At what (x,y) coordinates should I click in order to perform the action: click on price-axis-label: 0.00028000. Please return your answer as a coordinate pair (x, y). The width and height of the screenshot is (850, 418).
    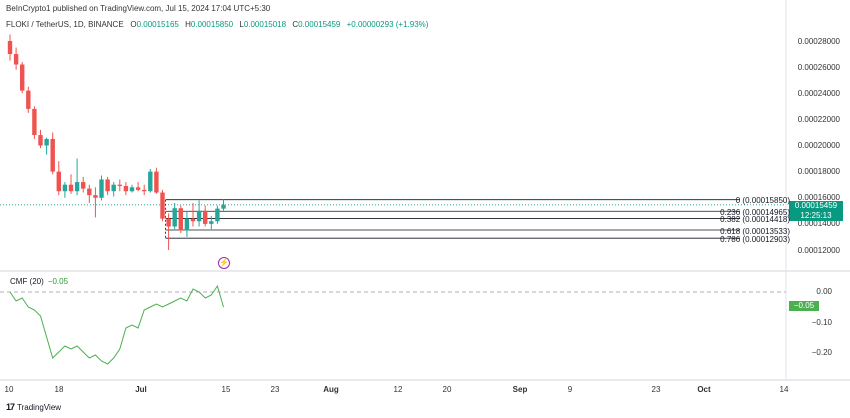
    Looking at the image, I should click on (818, 41).